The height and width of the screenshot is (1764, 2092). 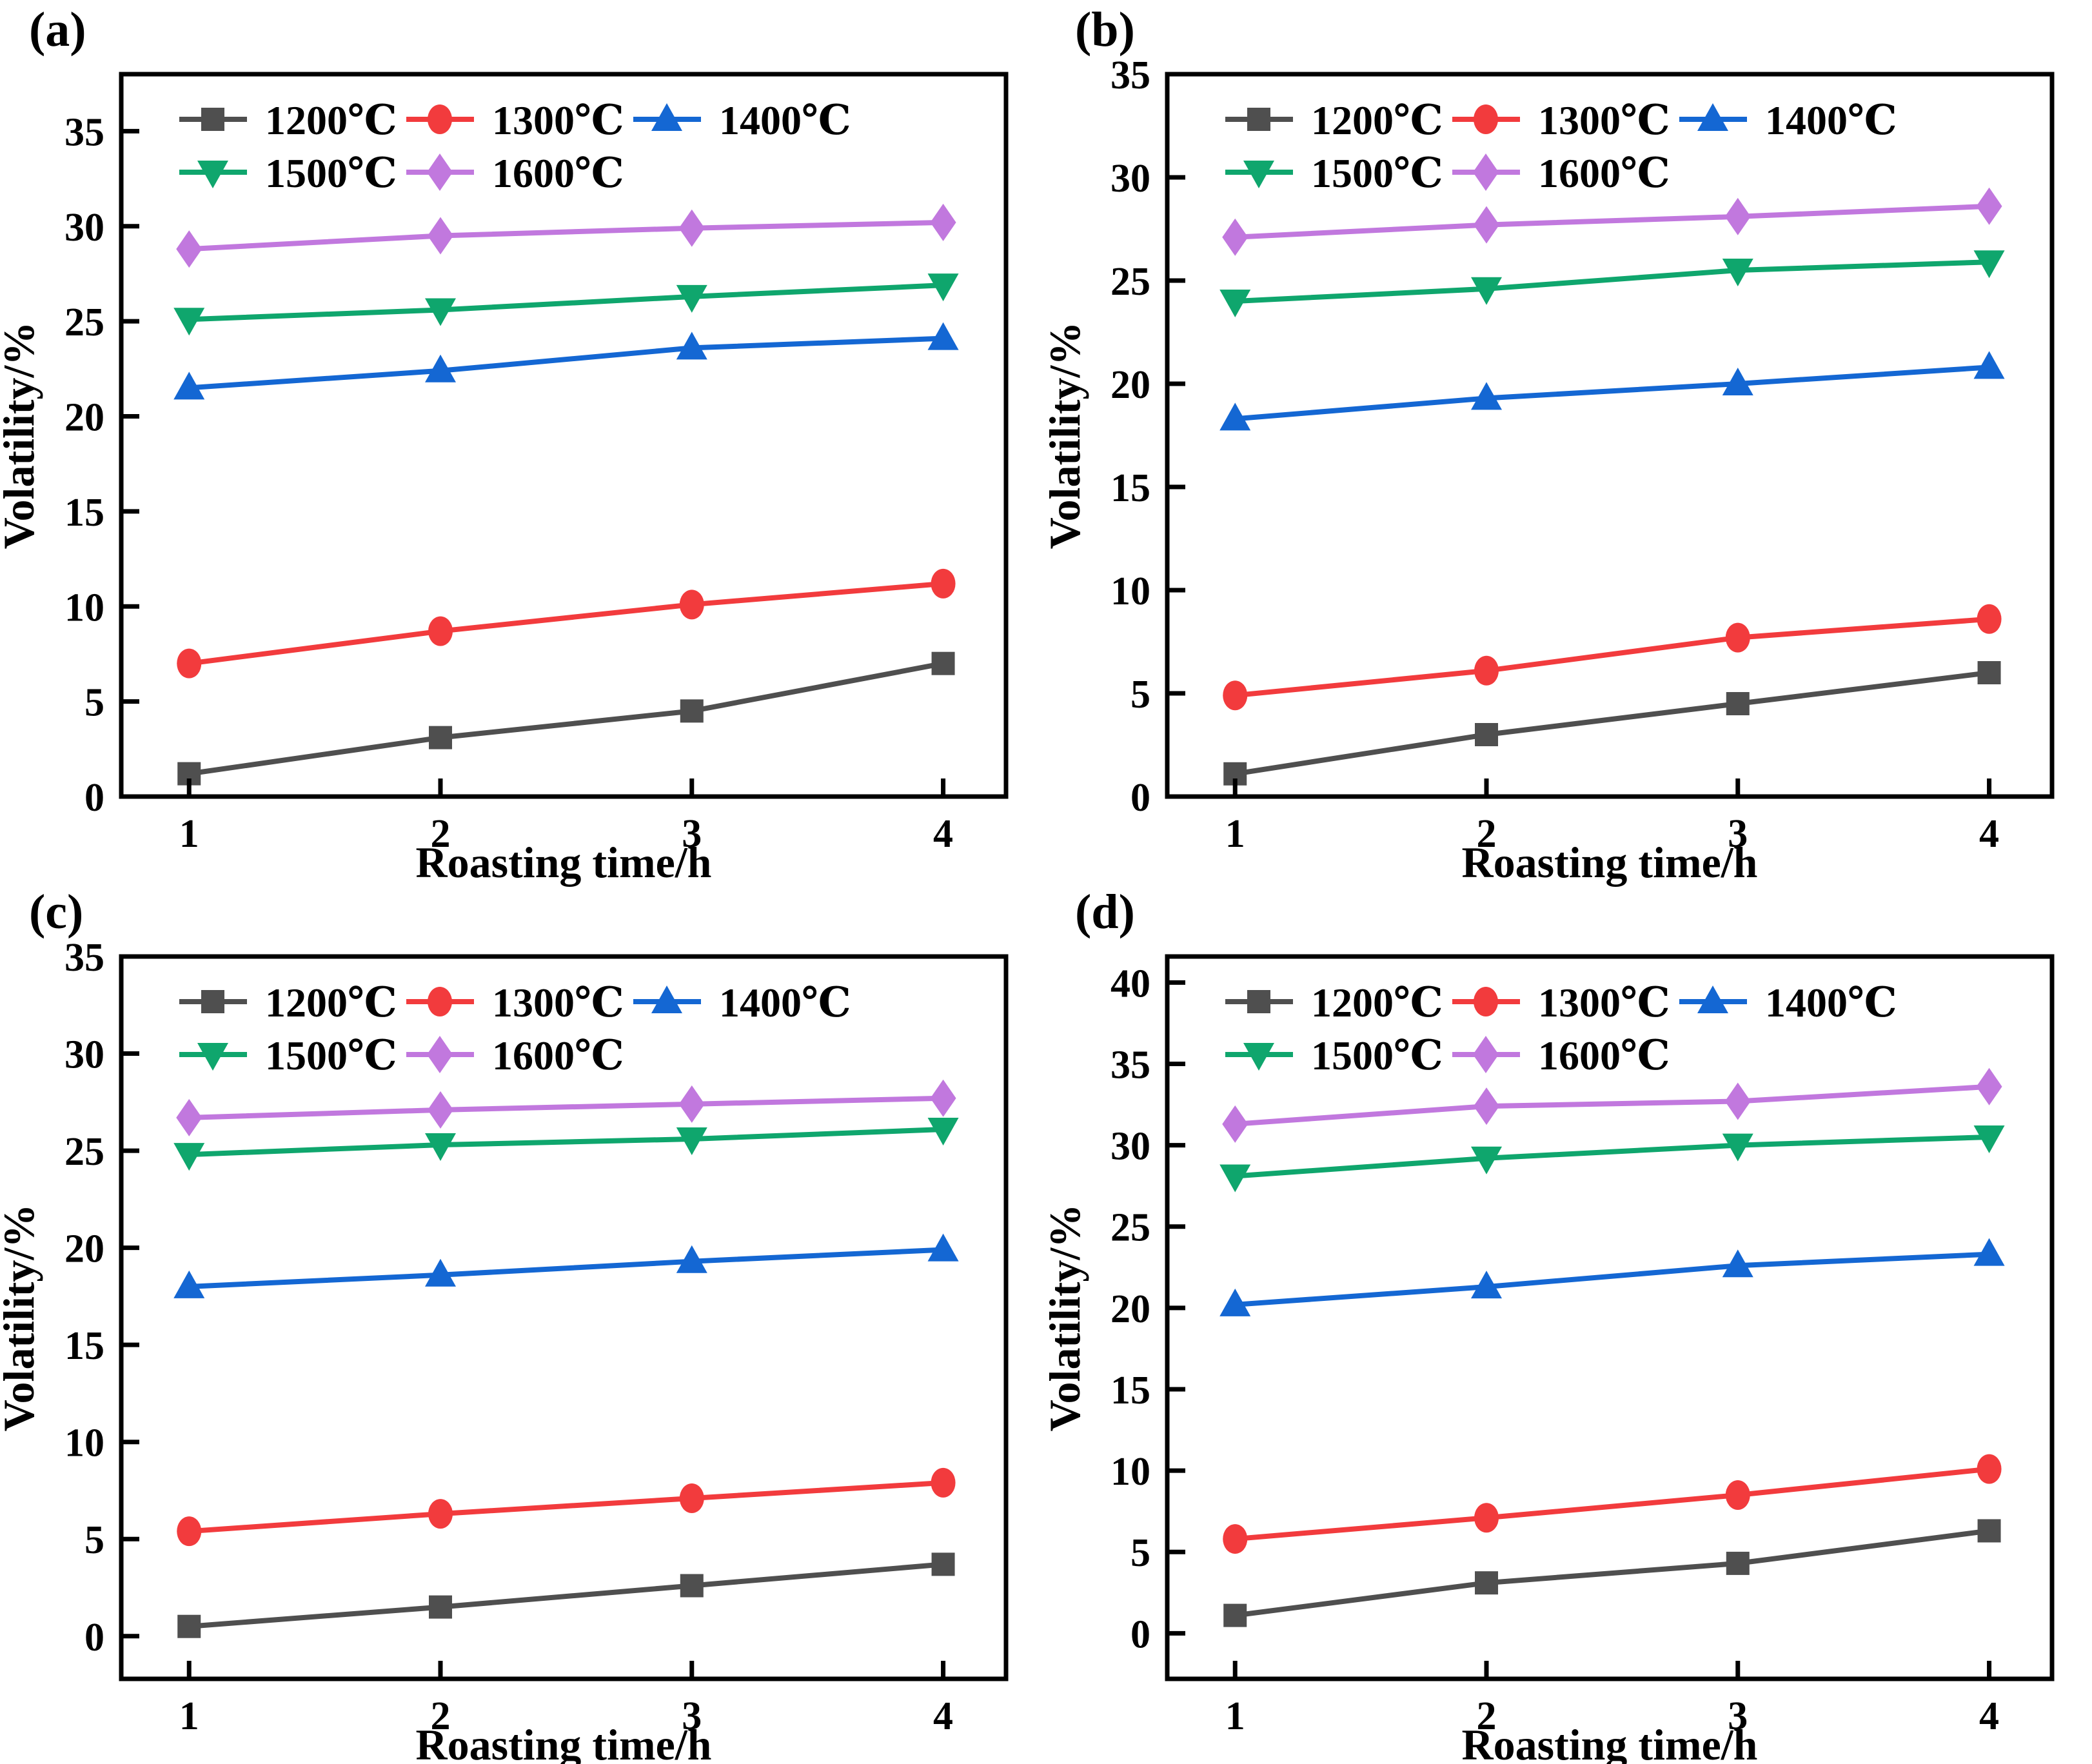 What do you see at coordinates (1140, 1634) in the screenshot?
I see `y-tick-label: 0` at bounding box center [1140, 1634].